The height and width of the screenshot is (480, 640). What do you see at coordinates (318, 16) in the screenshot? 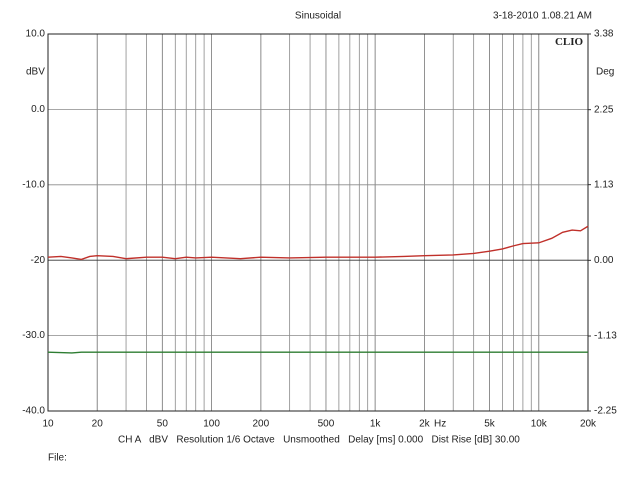
I see `chart-title: Sinusoidal` at bounding box center [318, 16].